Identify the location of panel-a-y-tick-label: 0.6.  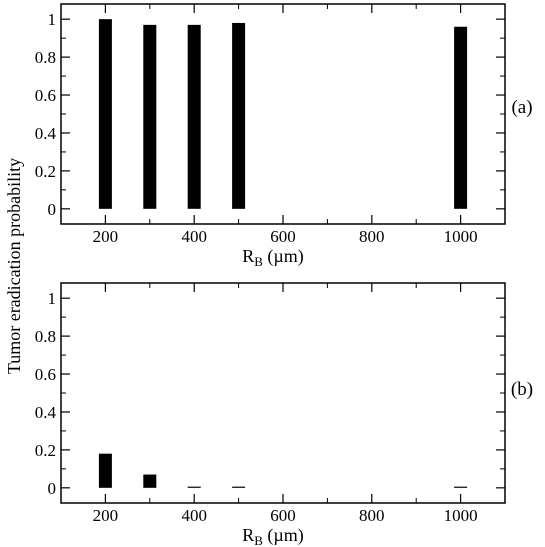
(45, 95).